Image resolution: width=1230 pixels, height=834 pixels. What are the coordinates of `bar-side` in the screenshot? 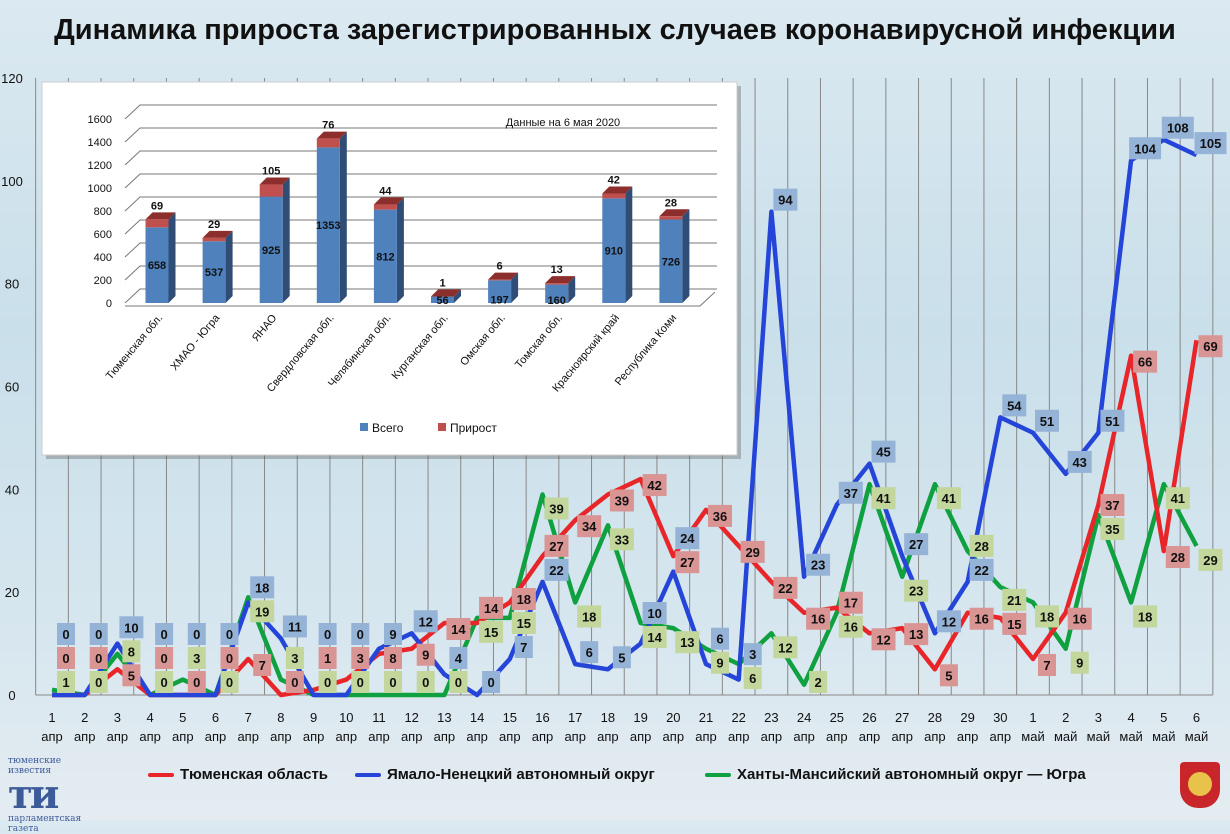 It's located at (172, 257).